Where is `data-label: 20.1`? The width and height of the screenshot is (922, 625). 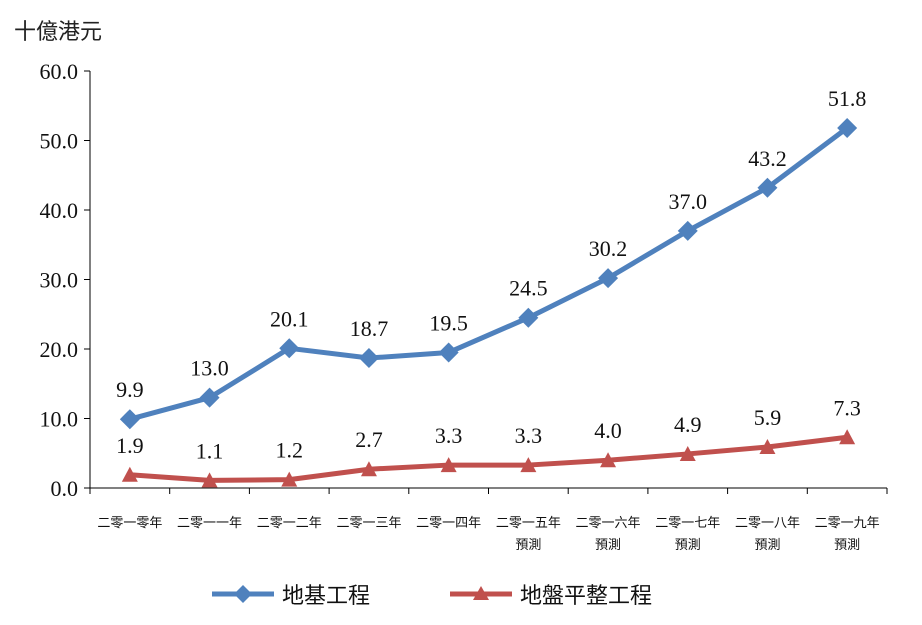 data-label: 20.1 is located at coordinates (289, 318).